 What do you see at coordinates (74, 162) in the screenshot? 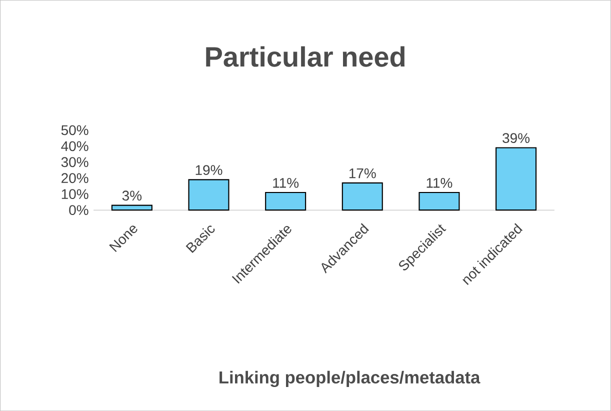
I see `y-tick-label: 30%` at bounding box center [74, 162].